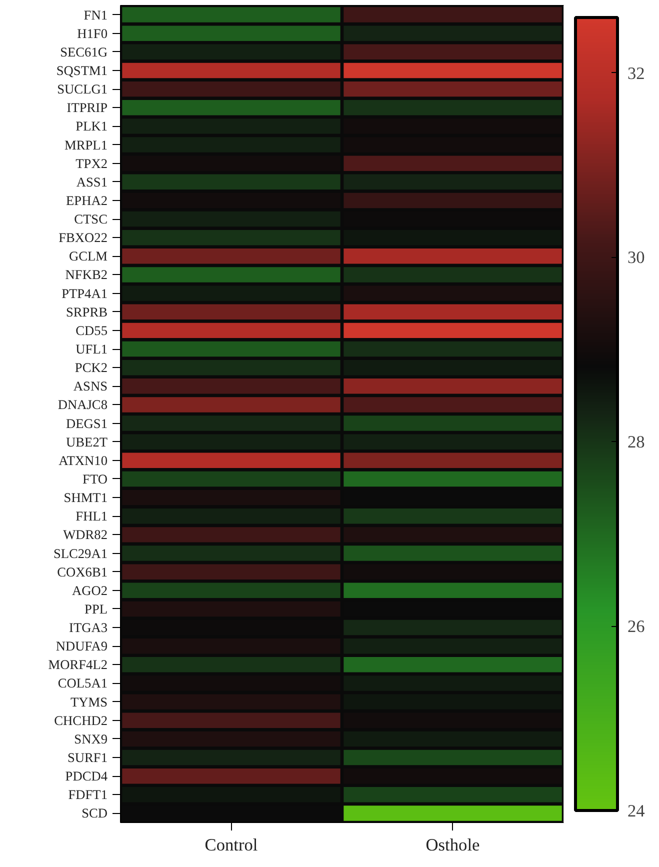 This screenshot has width=659, height=867. Describe the element at coordinates (95, 813) in the screenshot. I see `y-tick-label: SCD` at that location.